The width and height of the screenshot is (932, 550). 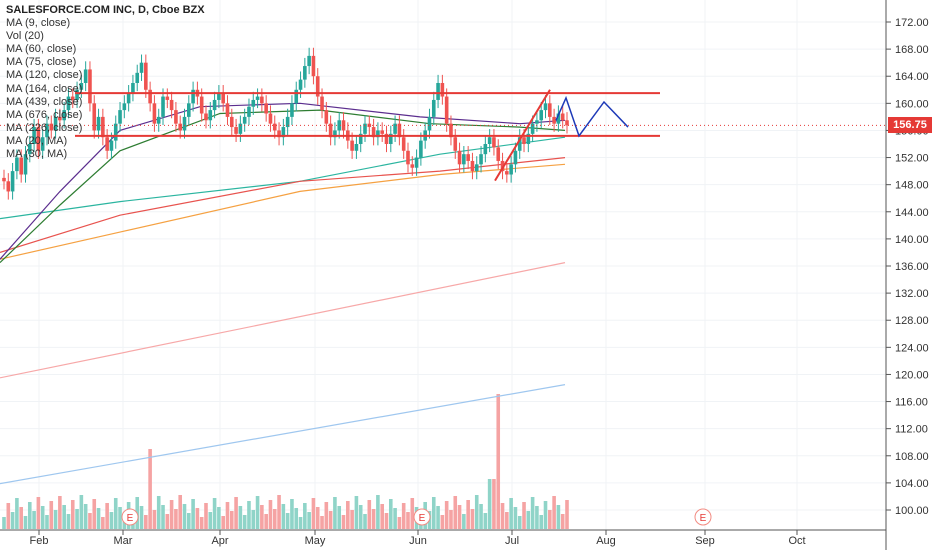 What do you see at coordinates (25, 36) in the screenshot?
I see `legend-item: Vol (20)` at bounding box center [25, 36].